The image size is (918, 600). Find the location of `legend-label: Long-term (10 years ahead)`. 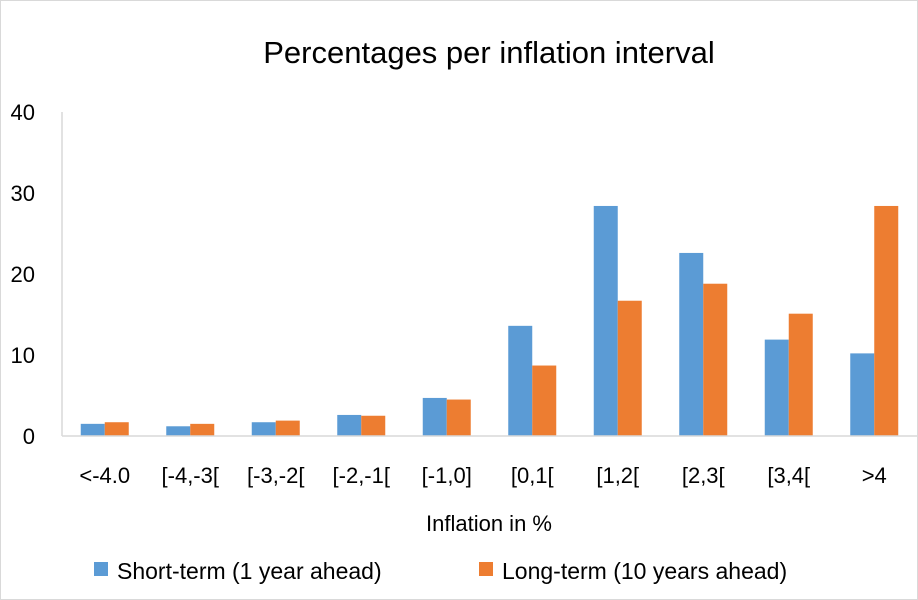

legend-label: Long-term (10 years ahead) is located at coordinates (644, 571).